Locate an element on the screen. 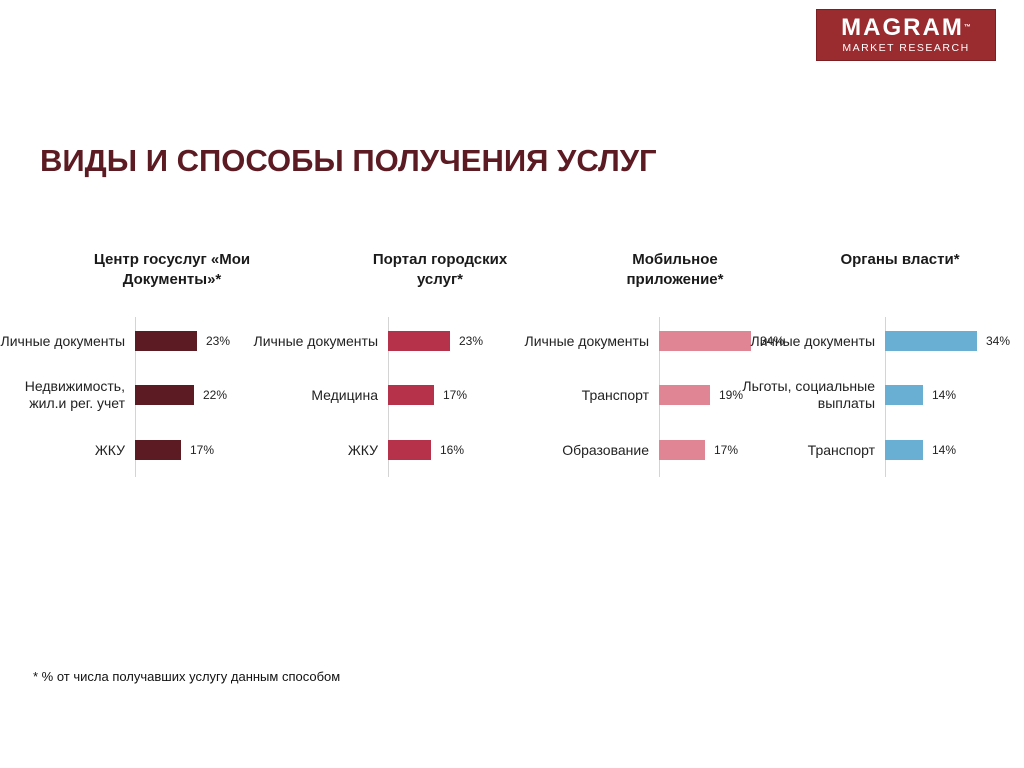 This screenshot has height=768, width=1024. chart-title-1: Центр госуслуг «Мои Документы»* is located at coordinates (172, 269).